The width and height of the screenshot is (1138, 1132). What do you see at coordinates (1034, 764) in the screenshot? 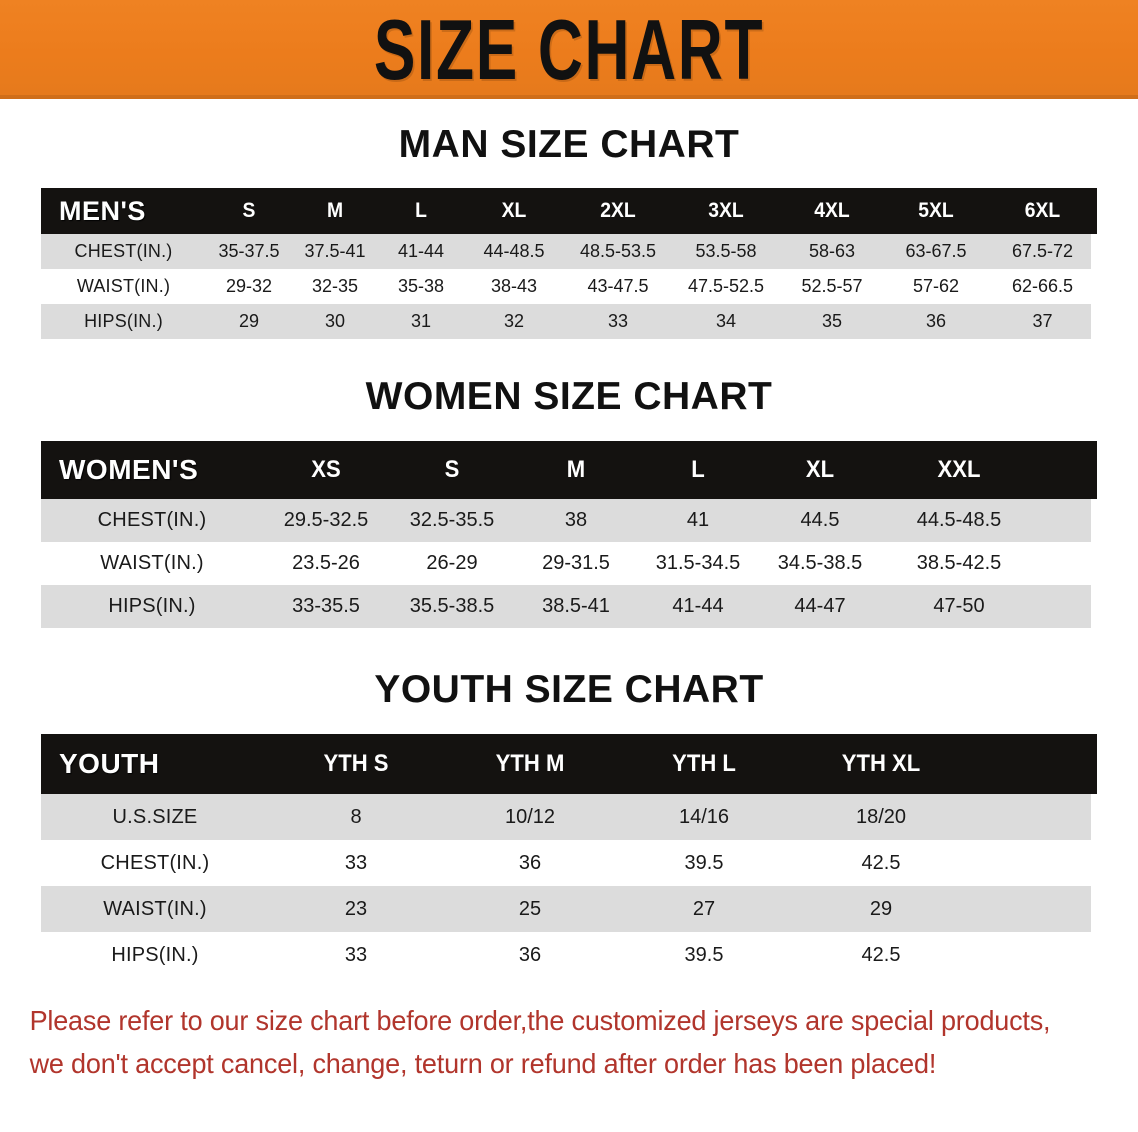
I see `youth-header-spacer` at bounding box center [1034, 764].